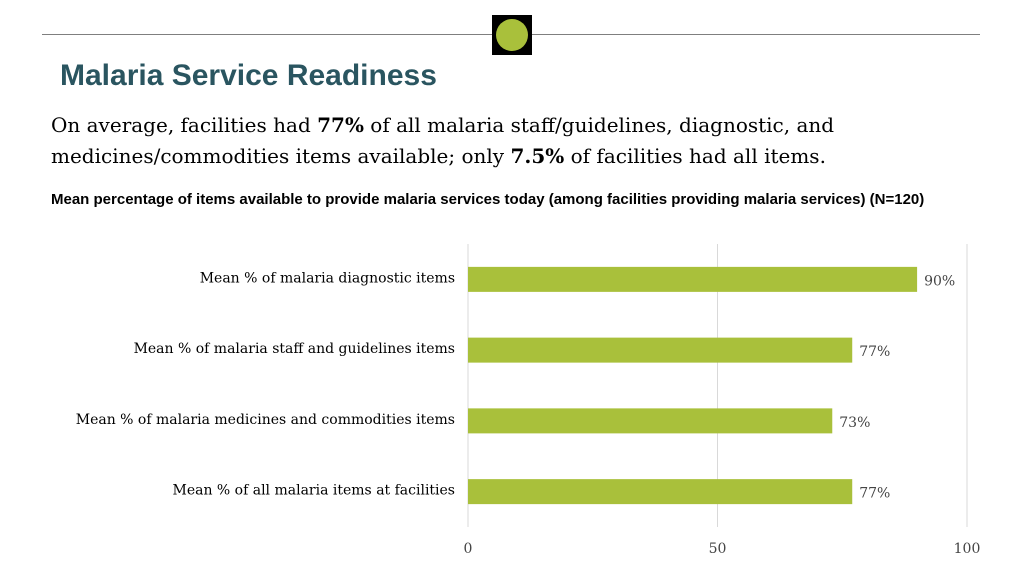 The height and width of the screenshot is (576, 1024). Describe the element at coordinates (854, 423) in the screenshot. I see `data-label: 73%` at that location.